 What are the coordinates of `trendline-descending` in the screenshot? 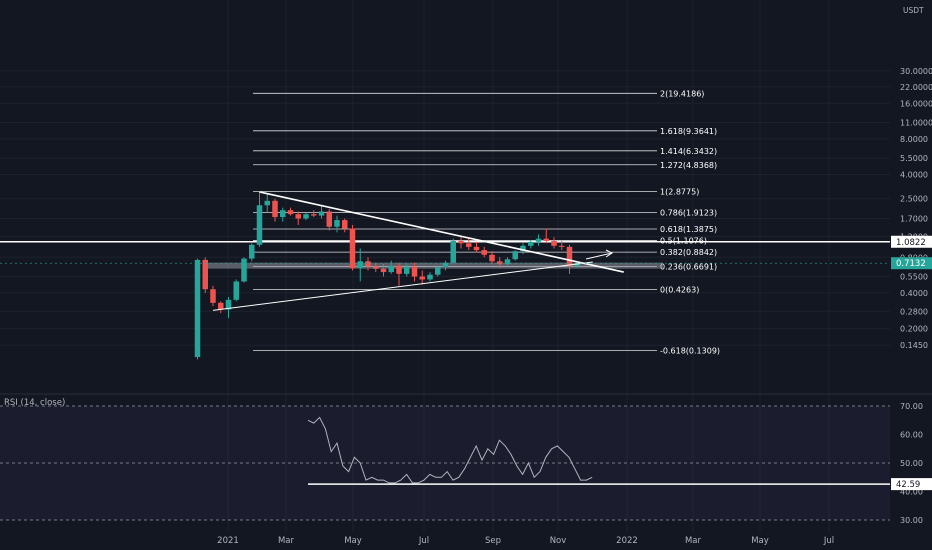 It's located at (441, 232).